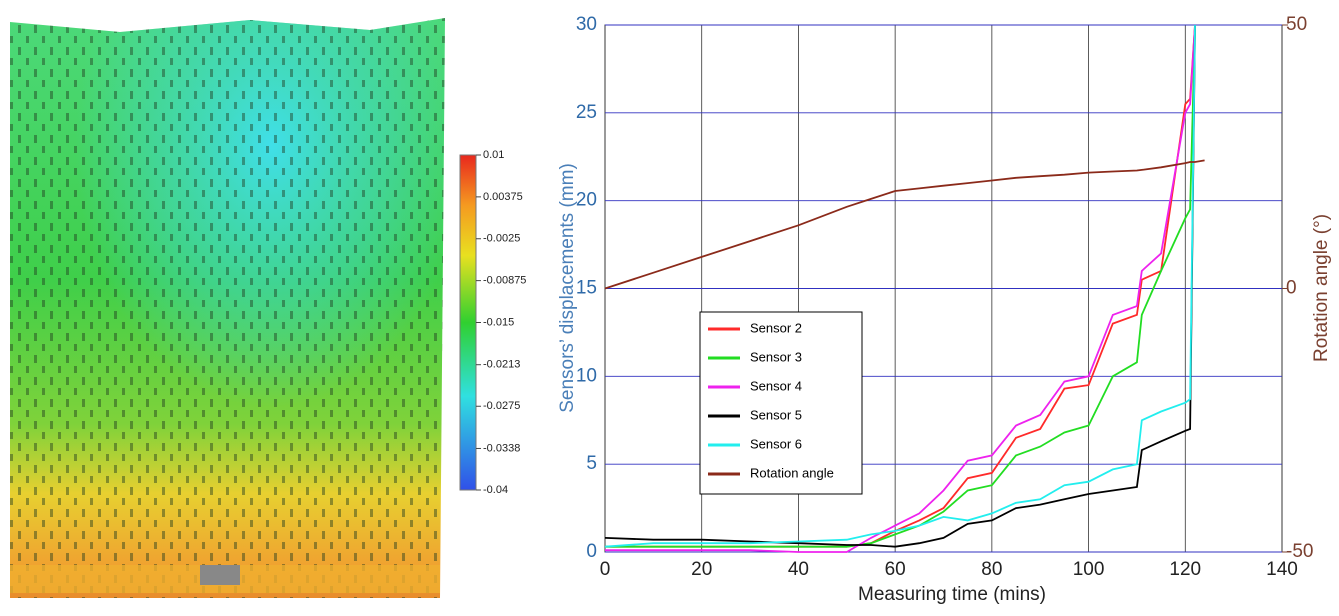  I want to click on series-line, so click(904, 224).